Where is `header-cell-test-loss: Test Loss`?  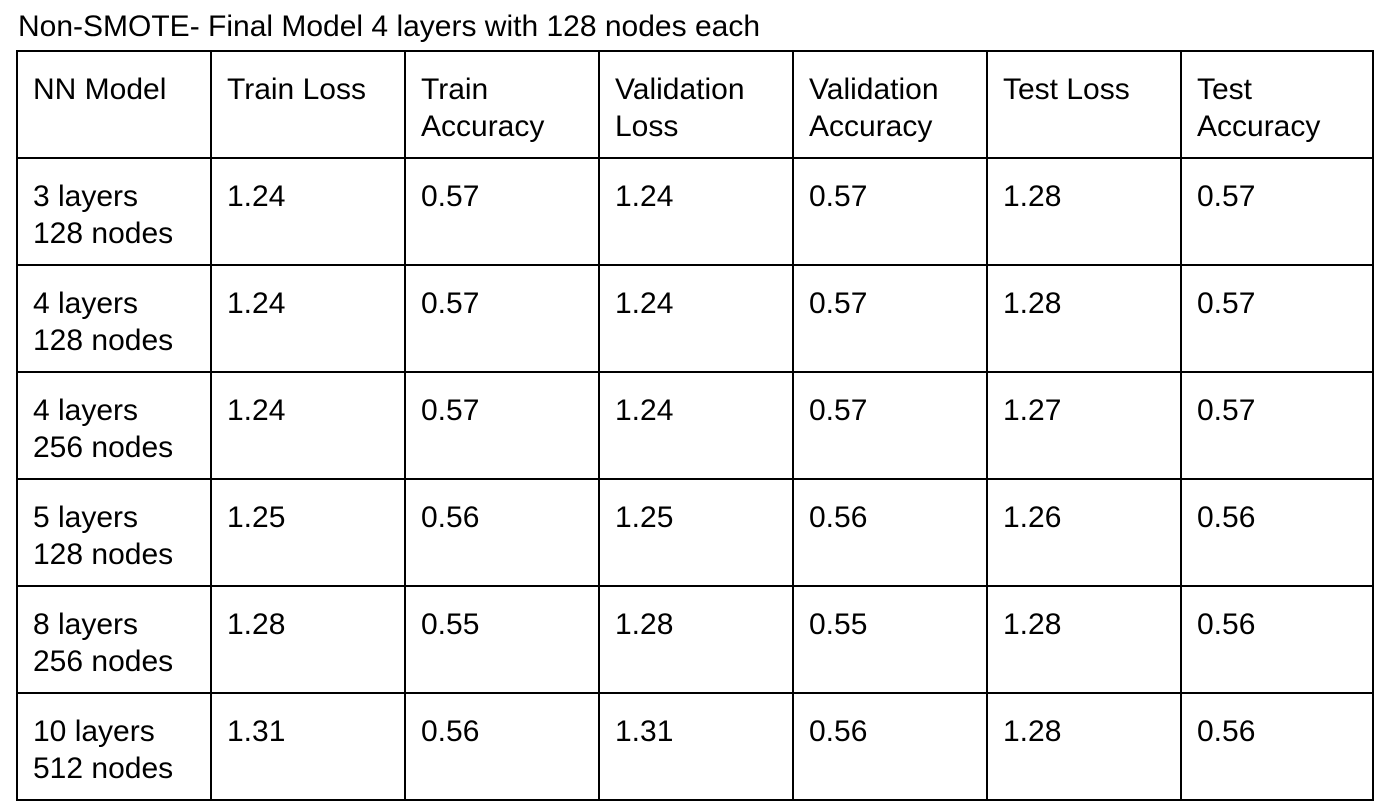 header-cell-test-loss: Test Loss is located at coordinates (1084, 104).